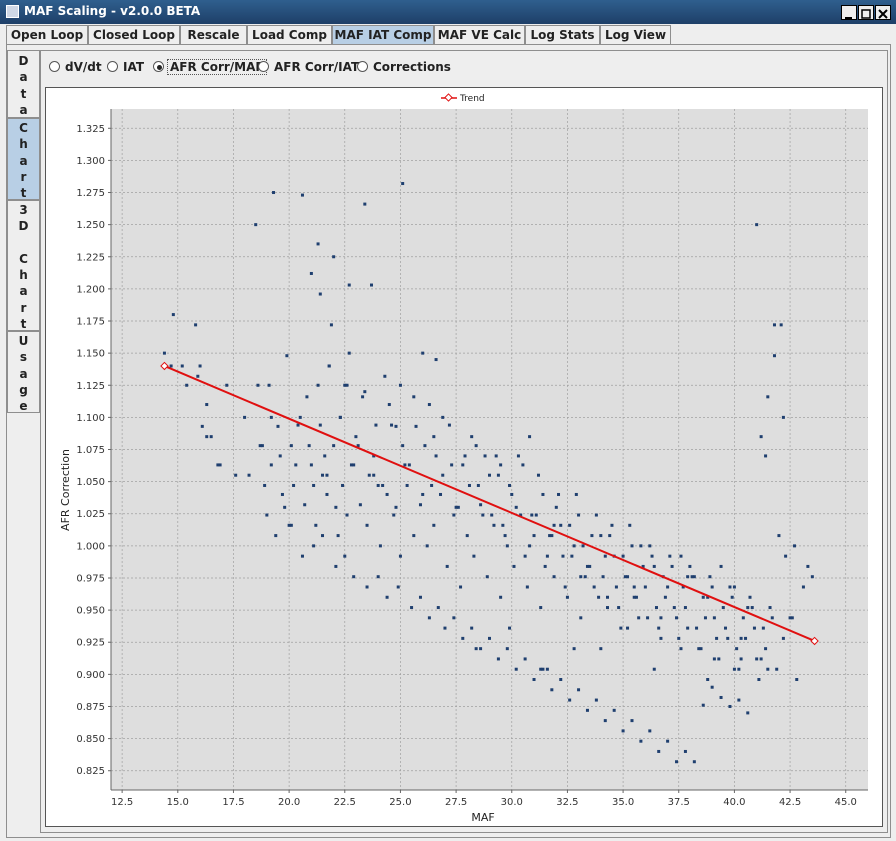  I want to click on legend-trend-marker, so click(448, 97).